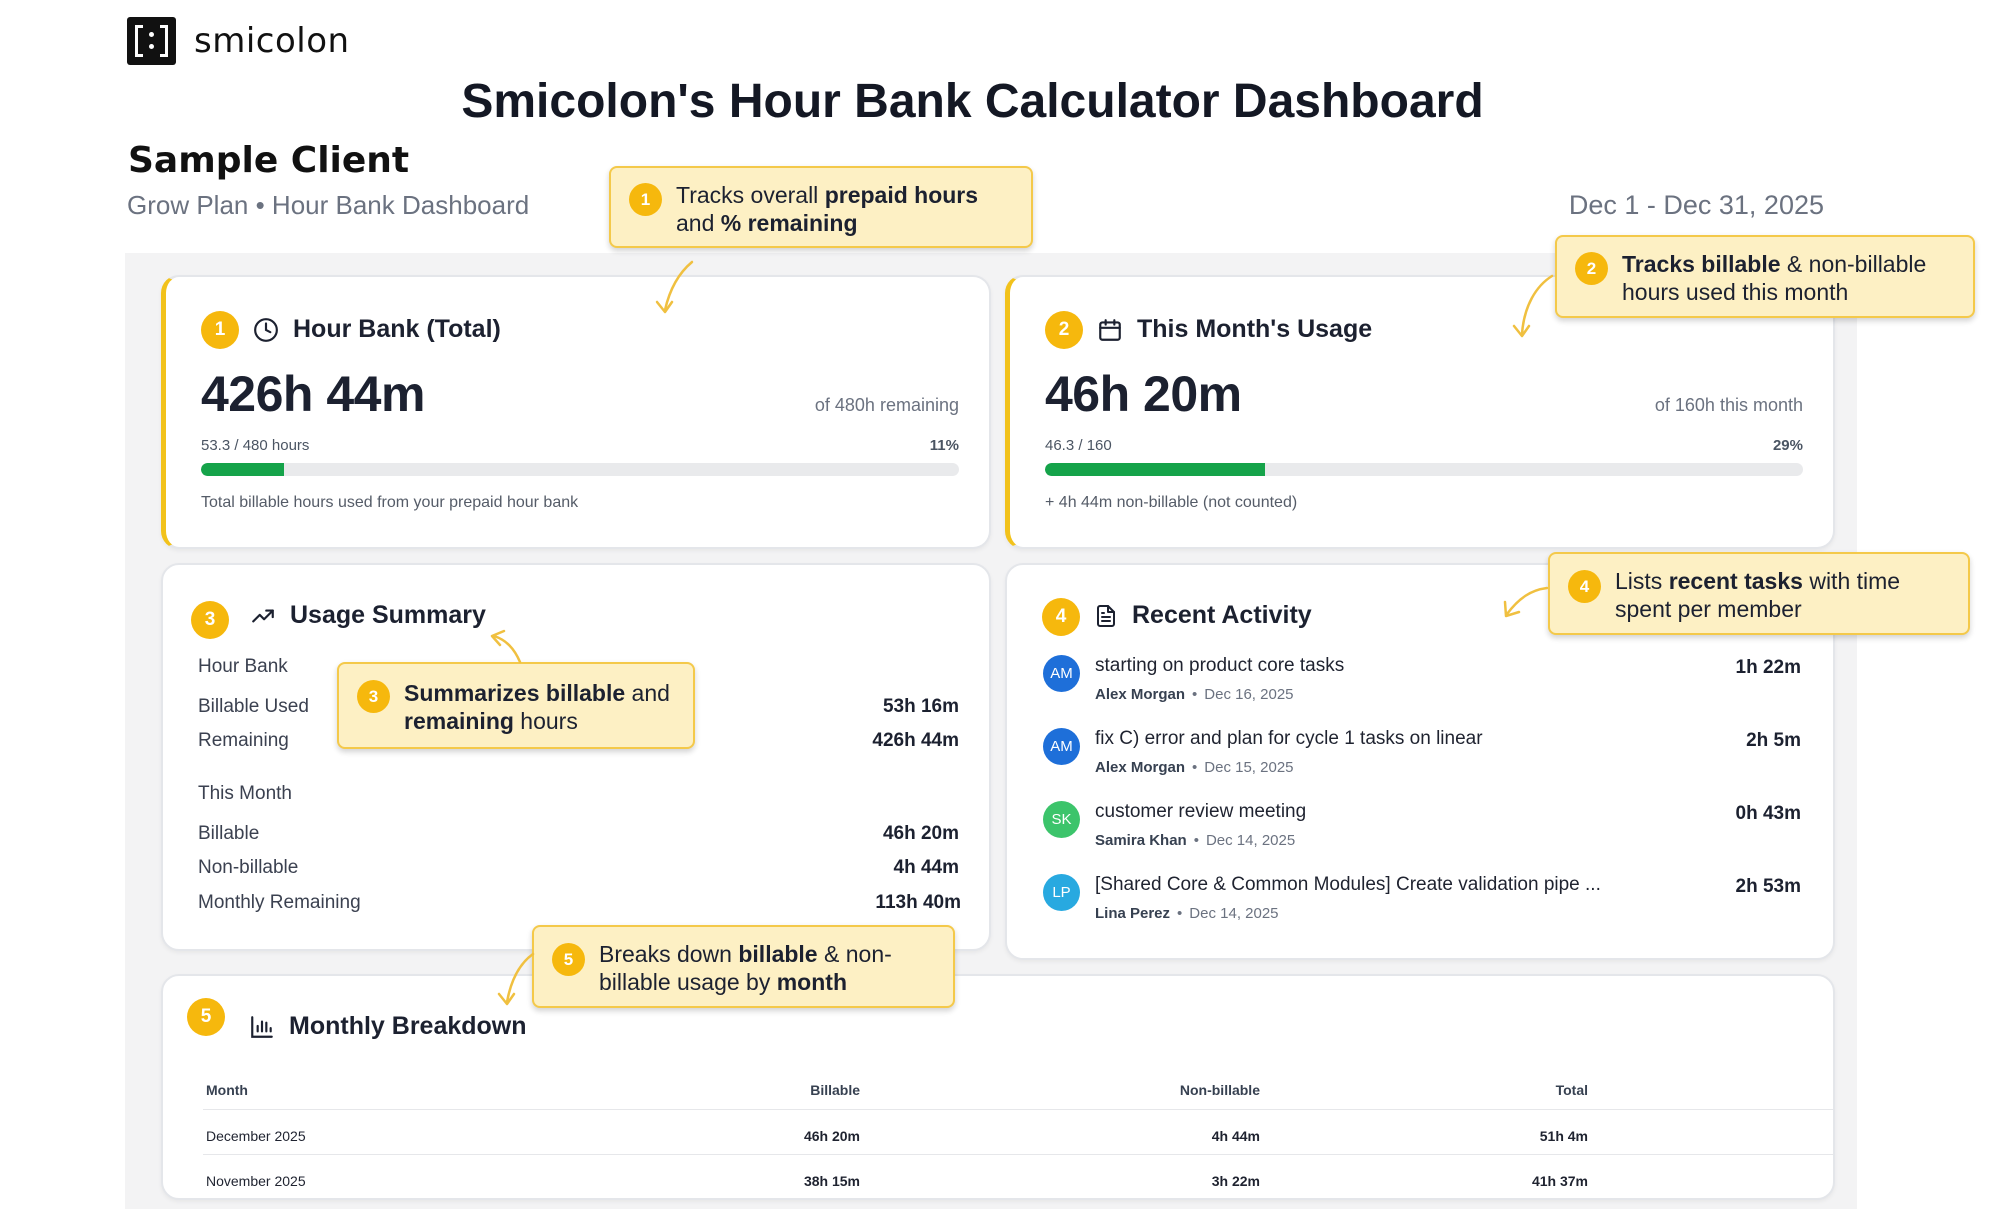  Describe the element at coordinates (1696, 205) in the screenshot. I see `date-range: Dec 1 - Dec 31, 2025` at that location.